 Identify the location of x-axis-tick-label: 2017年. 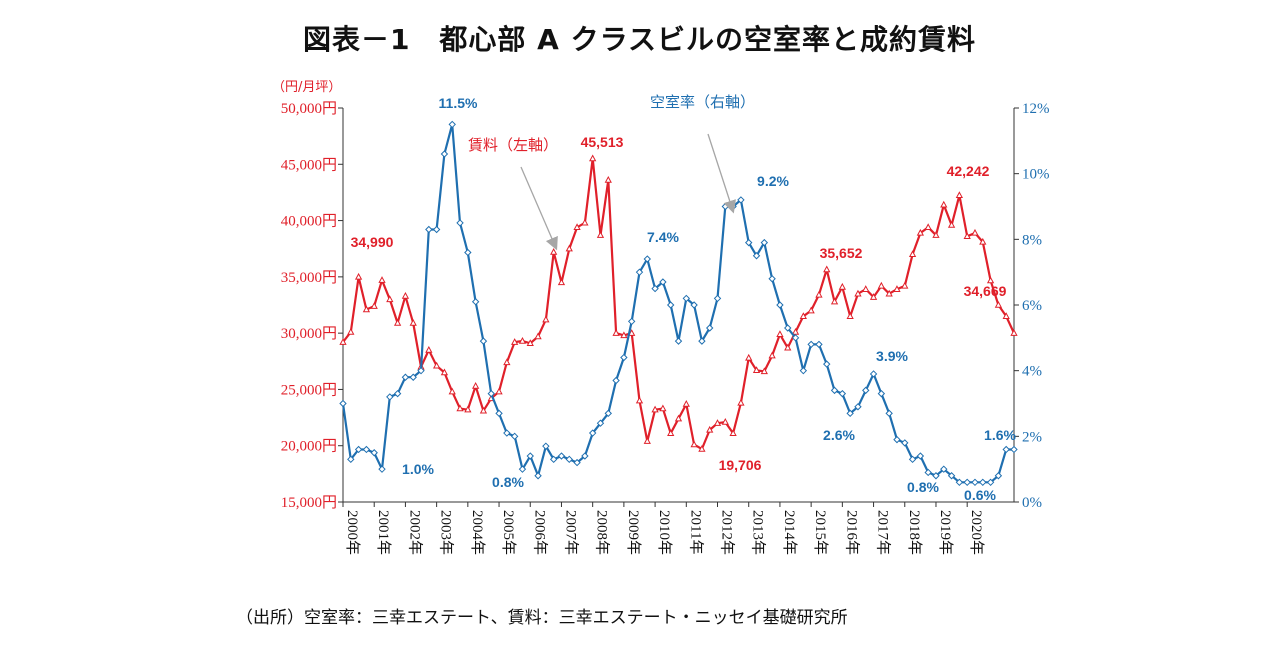
(883, 532).